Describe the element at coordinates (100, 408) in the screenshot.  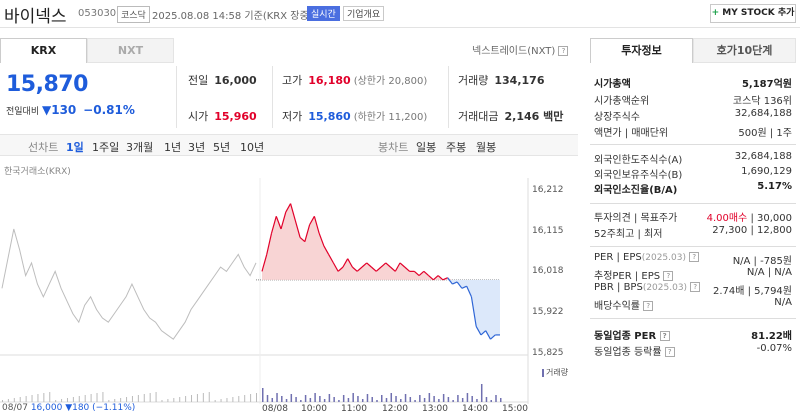
I see `prev-day-change: ▼180 (−1.11%)` at that location.